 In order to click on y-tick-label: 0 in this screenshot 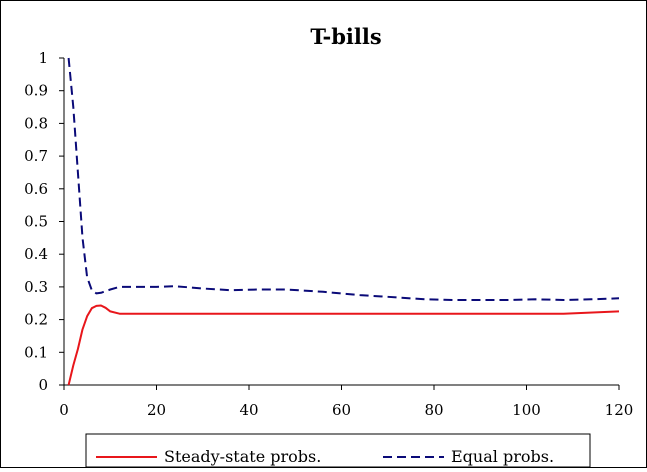, I will do `click(43, 385)`.